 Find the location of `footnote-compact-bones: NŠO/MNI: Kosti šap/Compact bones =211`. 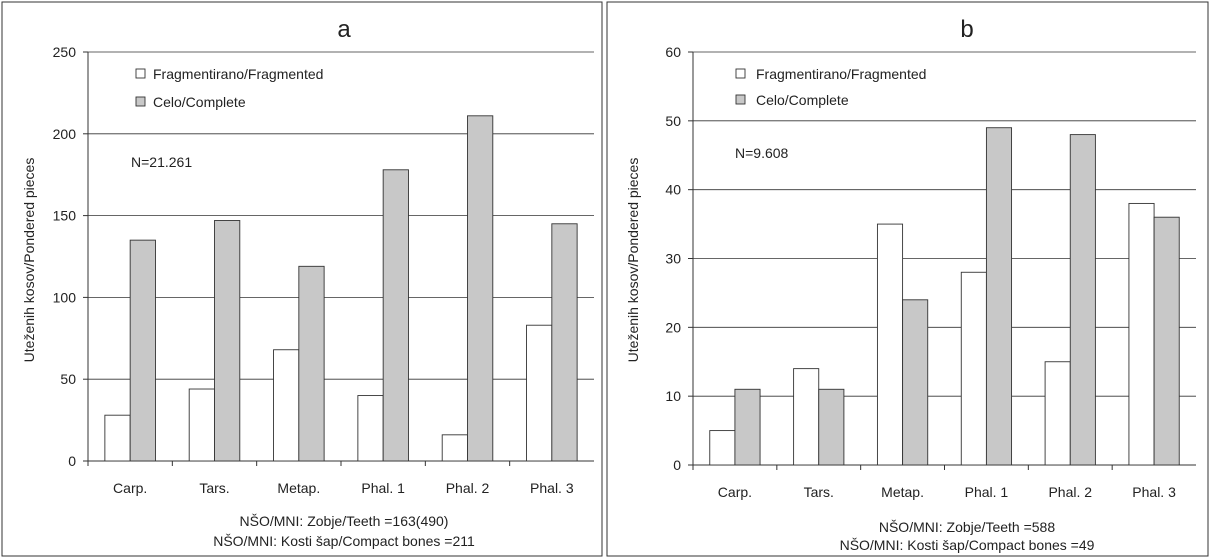

footnote-compact-bones: NŠO/MNI: Kosti šap/Compact bones =211 is located at coordinates (344, 541).